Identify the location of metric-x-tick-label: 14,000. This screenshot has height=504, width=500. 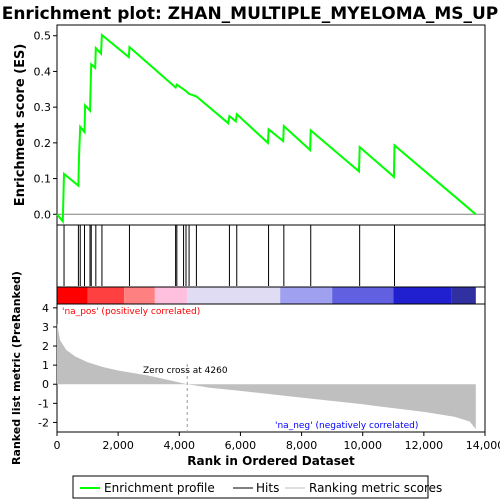
(483, 445).